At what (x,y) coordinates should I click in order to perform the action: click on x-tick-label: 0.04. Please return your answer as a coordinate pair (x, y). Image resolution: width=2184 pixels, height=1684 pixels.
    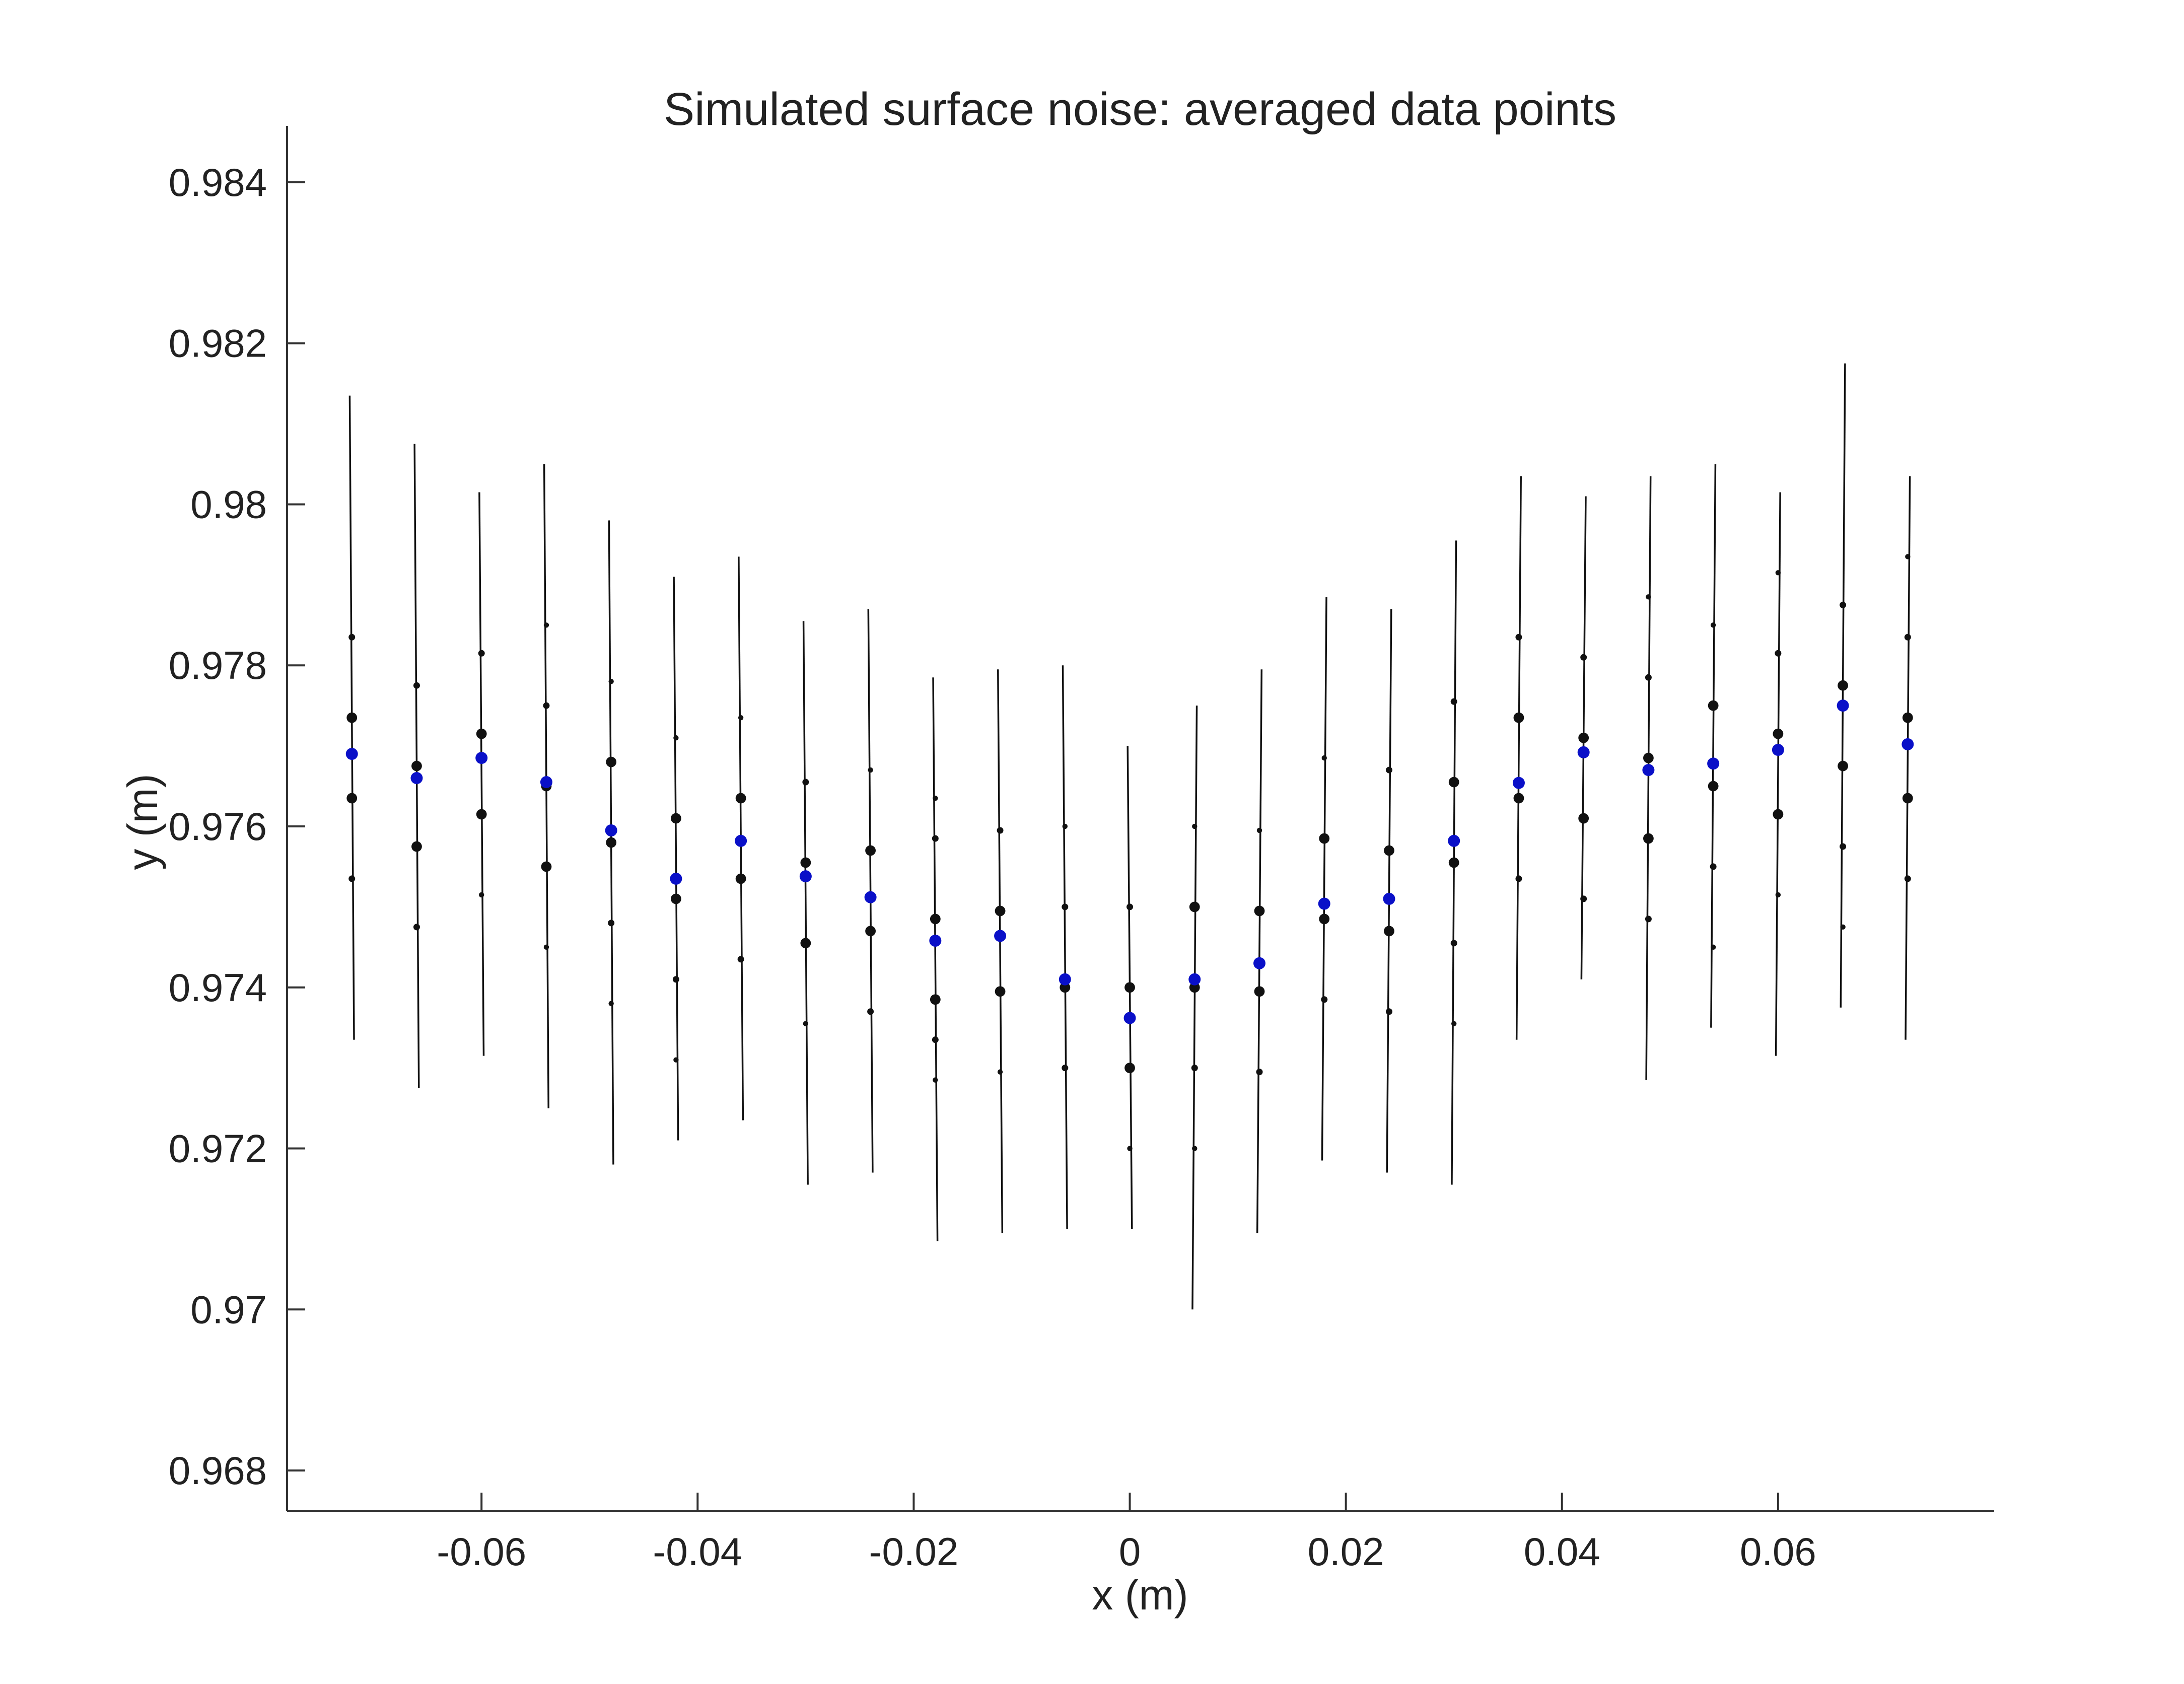
    Looking at the image, I should click on (1562, 1551).